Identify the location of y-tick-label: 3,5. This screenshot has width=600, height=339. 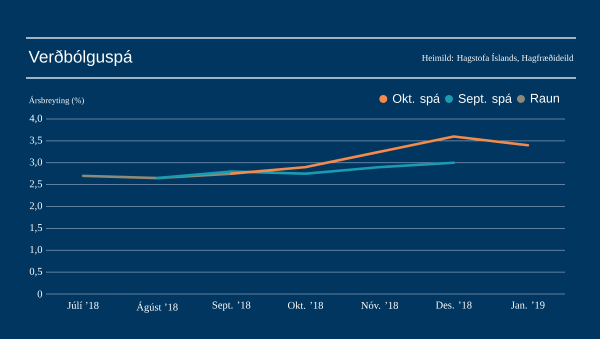
(36, 141).